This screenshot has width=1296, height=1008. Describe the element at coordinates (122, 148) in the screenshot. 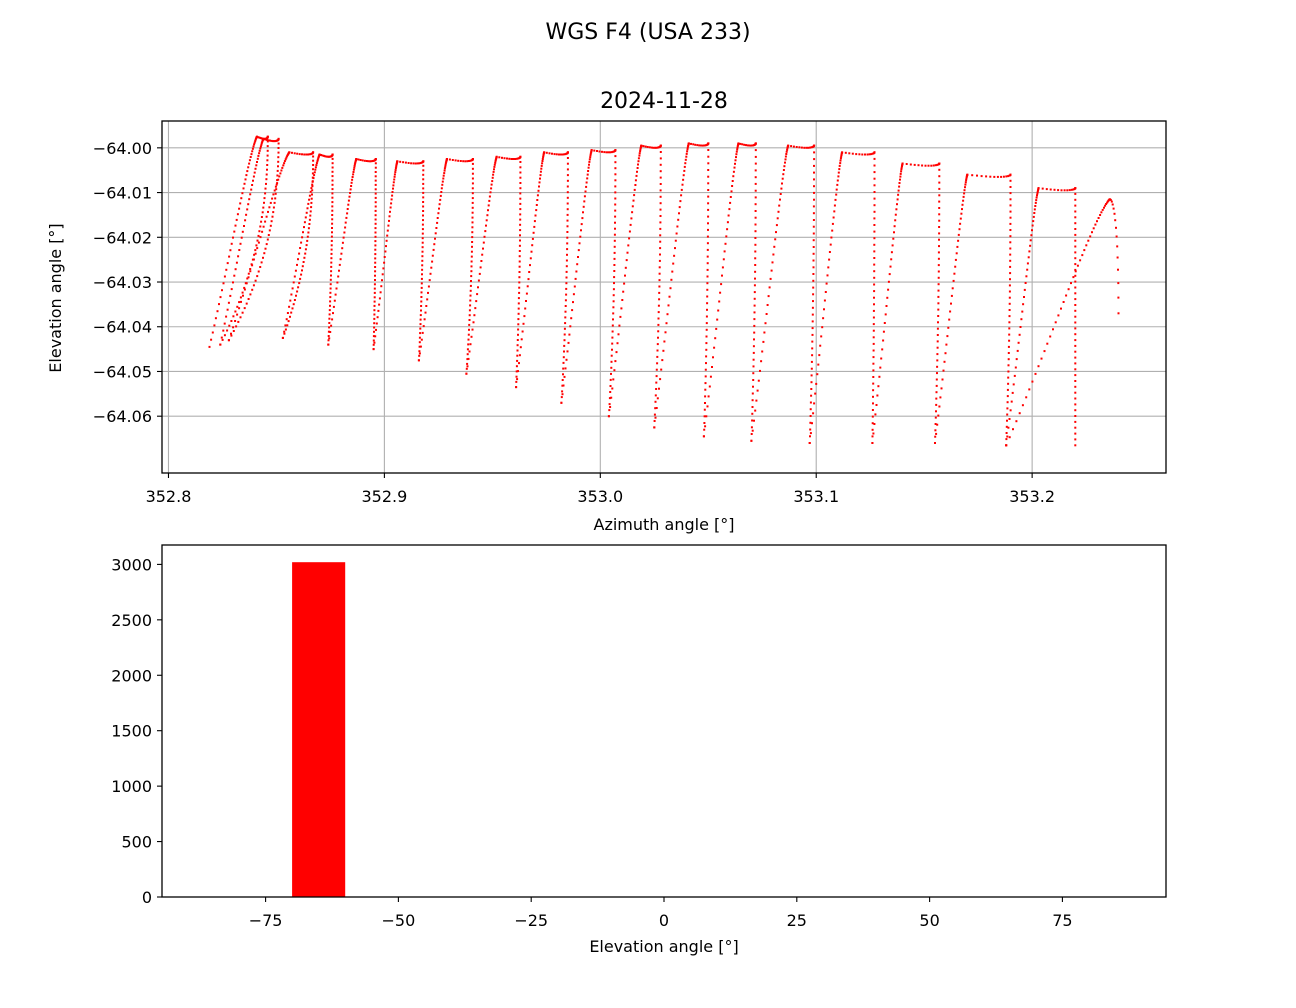

I see `scatter-y-tick-label: −64.00` at that location.